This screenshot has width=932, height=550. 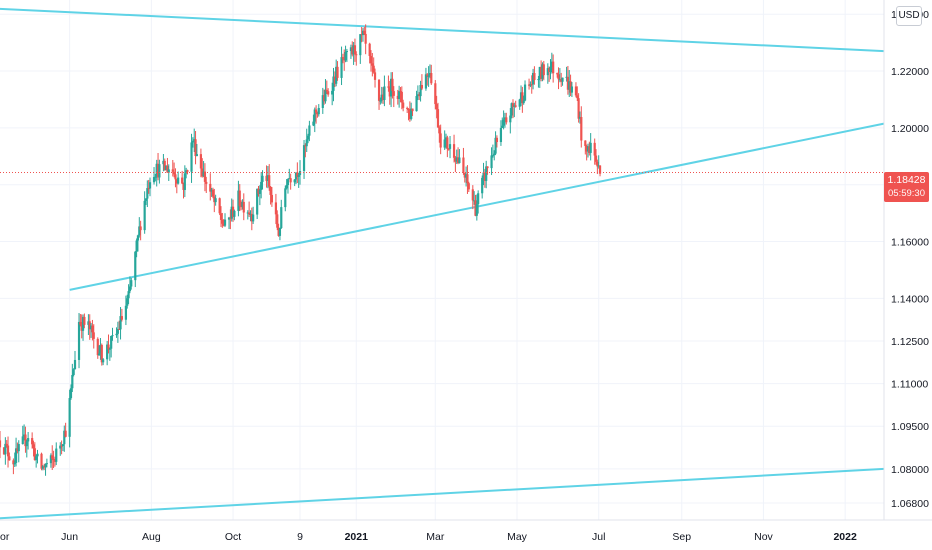 I want to click on currency-button: USD, so click(x=909, y=16).